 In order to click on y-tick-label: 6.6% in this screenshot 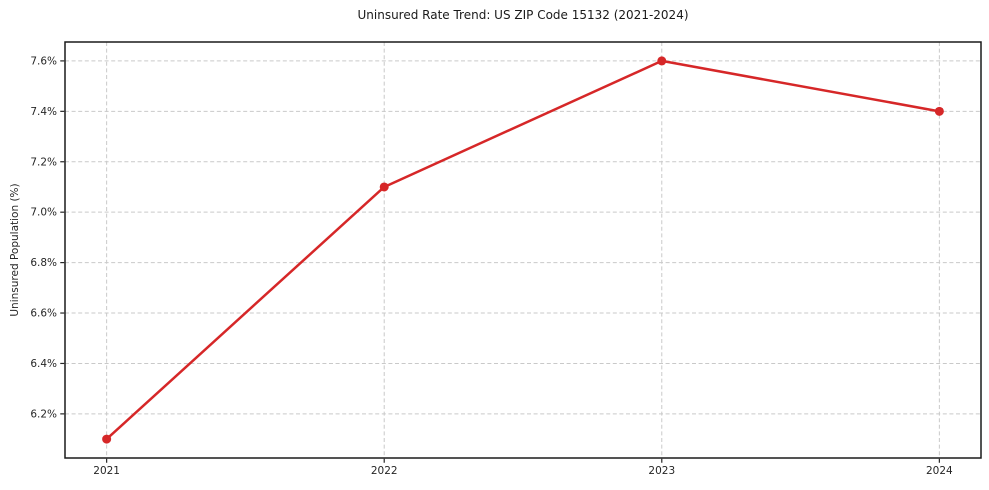, I will do `click(43, 314)`.